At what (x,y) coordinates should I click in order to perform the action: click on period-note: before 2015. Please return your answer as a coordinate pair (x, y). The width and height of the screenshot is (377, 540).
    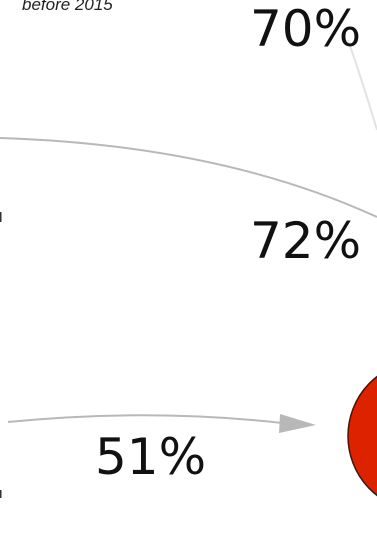
    Looking at the image, I should click on (67, 7).